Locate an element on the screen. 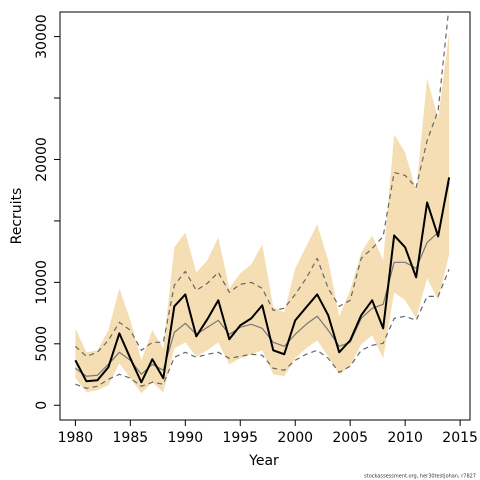 The image size is (480, 480). x-axis-label: Year is located at coordinates (263, 461).